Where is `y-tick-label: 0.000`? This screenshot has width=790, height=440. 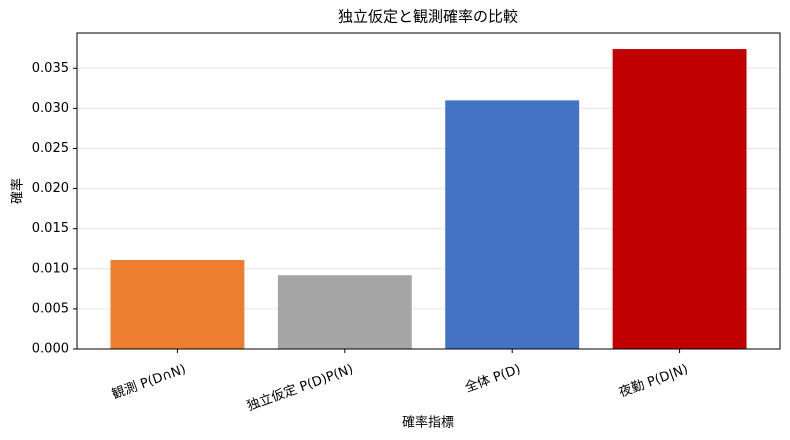 y-tick-label: 0.000 is located at coordinates (50, 349).